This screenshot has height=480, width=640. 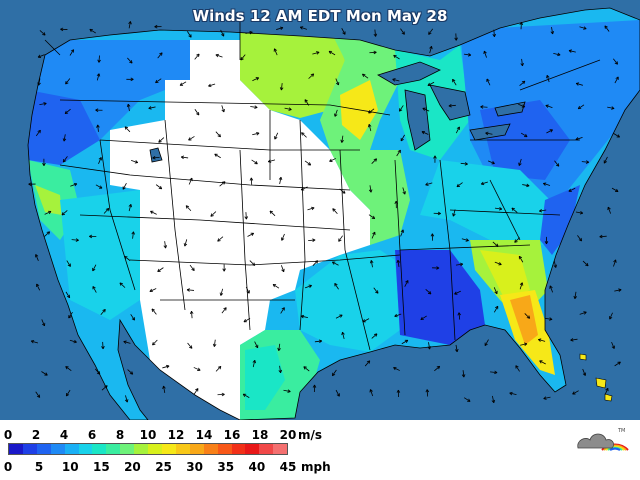 I want to click on ms-tick-label: 2, so click(x=36, y=435).